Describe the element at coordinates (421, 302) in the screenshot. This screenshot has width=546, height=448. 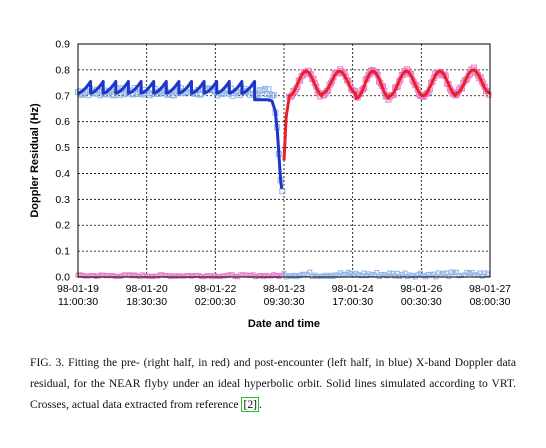
I see `x-tick-time: 00:30:30` at that location.